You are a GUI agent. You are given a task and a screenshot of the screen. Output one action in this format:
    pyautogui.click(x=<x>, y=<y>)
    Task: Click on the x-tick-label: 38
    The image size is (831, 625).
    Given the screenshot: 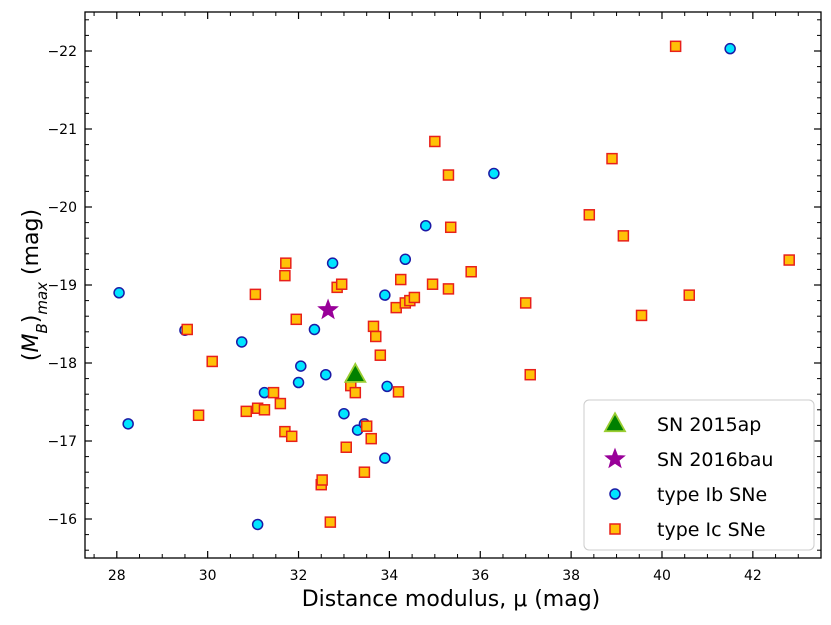 What is the action you would take?
    pyautogui.click(x=571, y=576)
    